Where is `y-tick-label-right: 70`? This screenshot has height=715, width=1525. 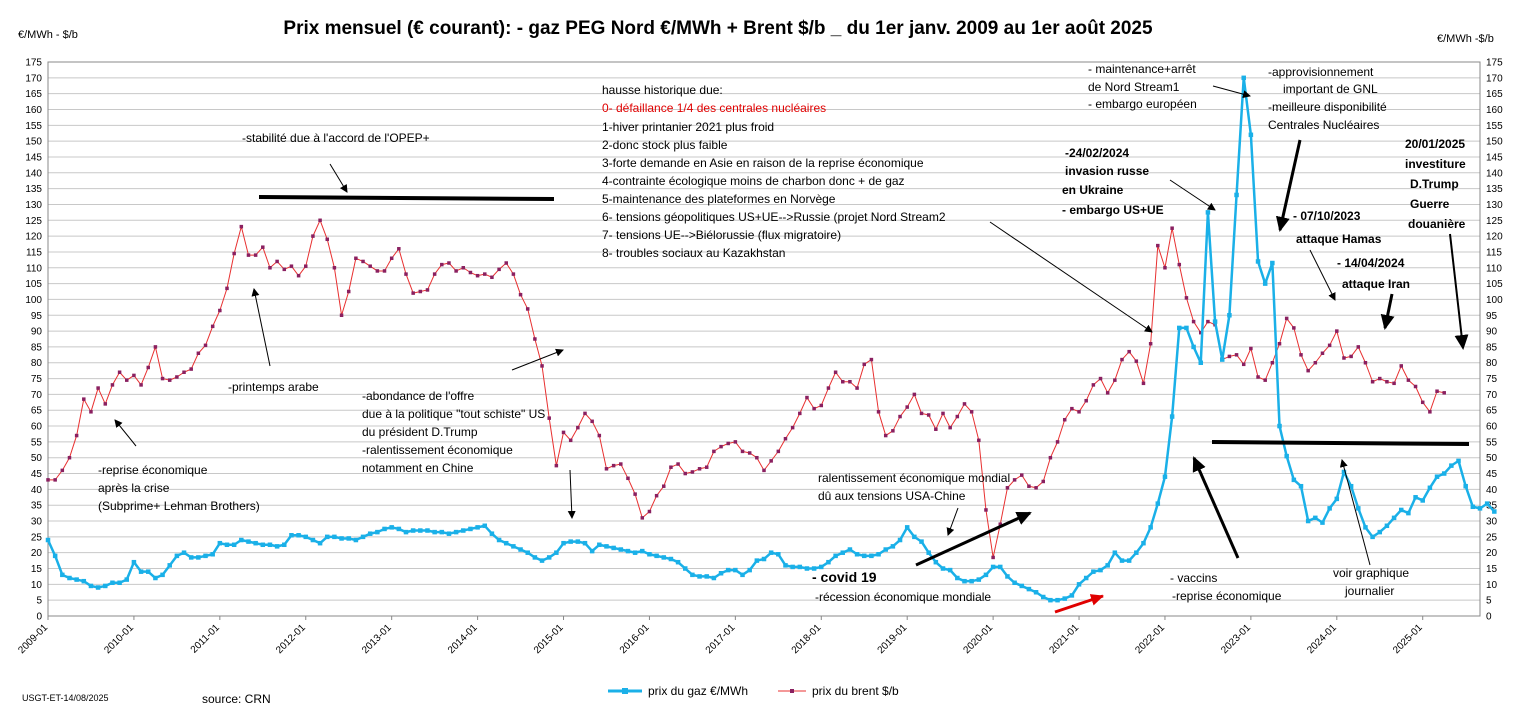 y-tick-label-right: 70 is located at coordinates (1492, 395).